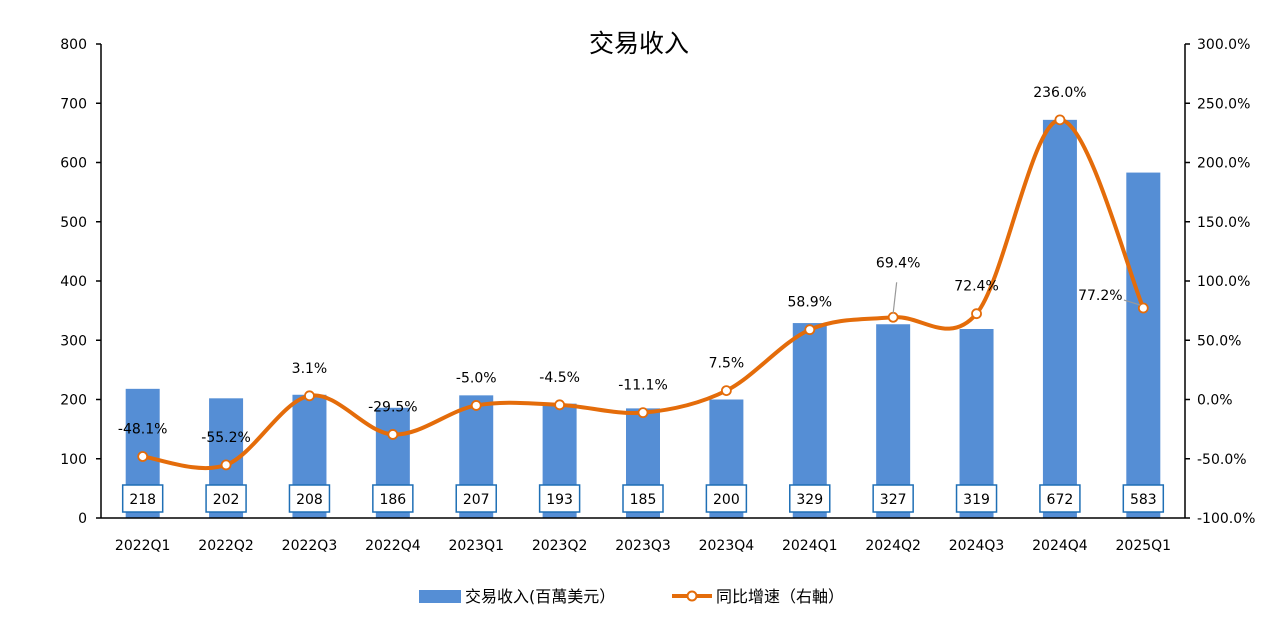 The image size is (1278, 632). I want to click on growth-marker-2022Q4, so click(393, 434).